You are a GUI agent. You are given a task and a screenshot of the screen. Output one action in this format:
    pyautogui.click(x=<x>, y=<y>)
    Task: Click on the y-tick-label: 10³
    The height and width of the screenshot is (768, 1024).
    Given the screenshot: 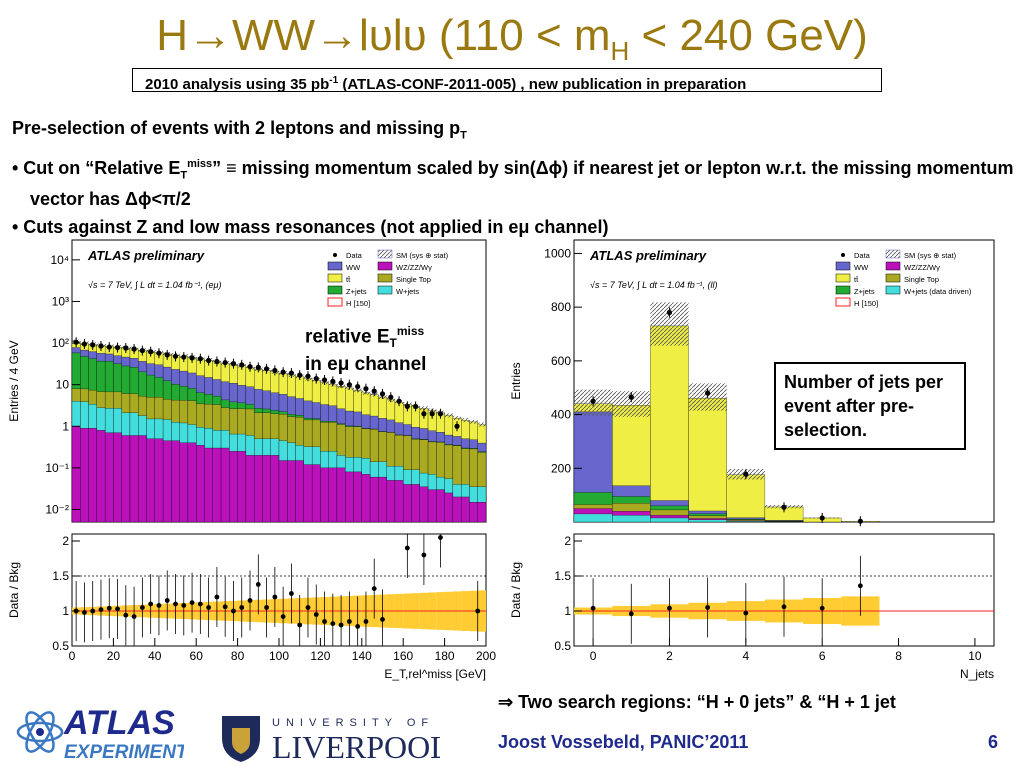 What is the action you would take?
    pyautogui.click(x=60, y=301)
    